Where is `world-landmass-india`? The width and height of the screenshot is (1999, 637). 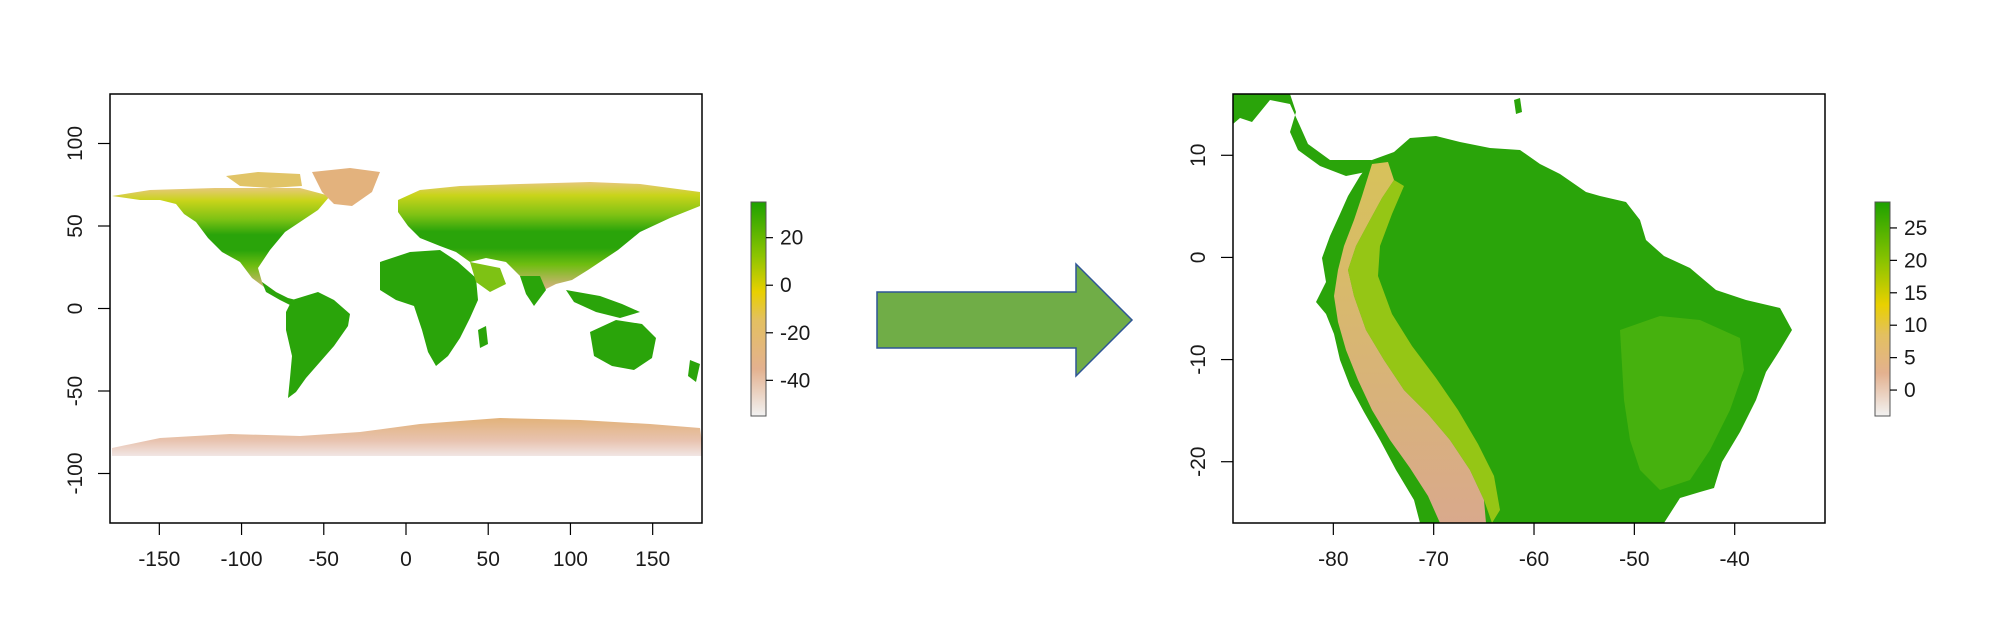
world-landmass-india is located at coordinates (533, 291).